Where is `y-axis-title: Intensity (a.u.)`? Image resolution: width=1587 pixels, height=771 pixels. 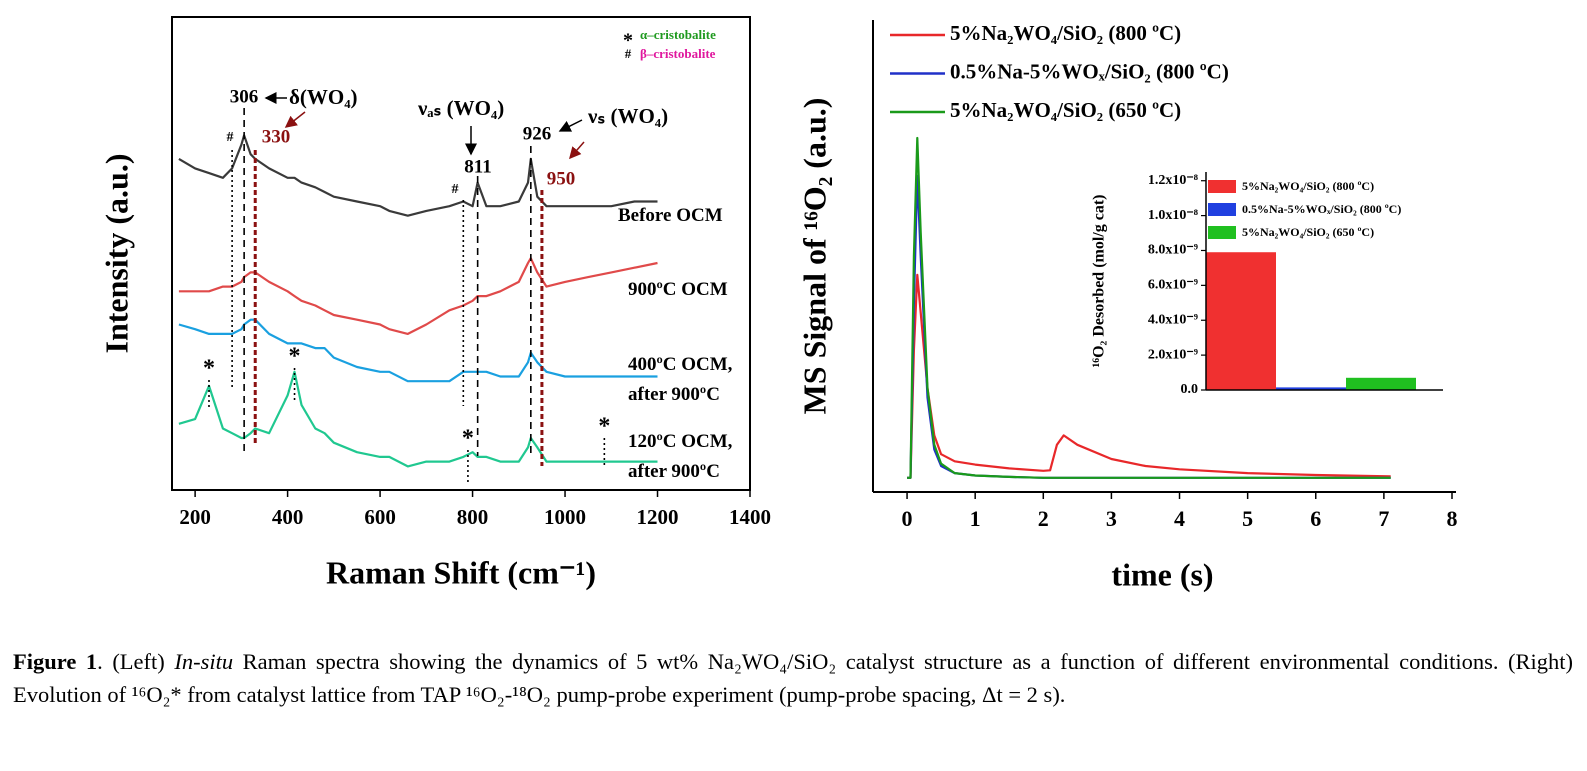
y-axis-title: Intensity (a.u.) is located at coordinates (116, 253).